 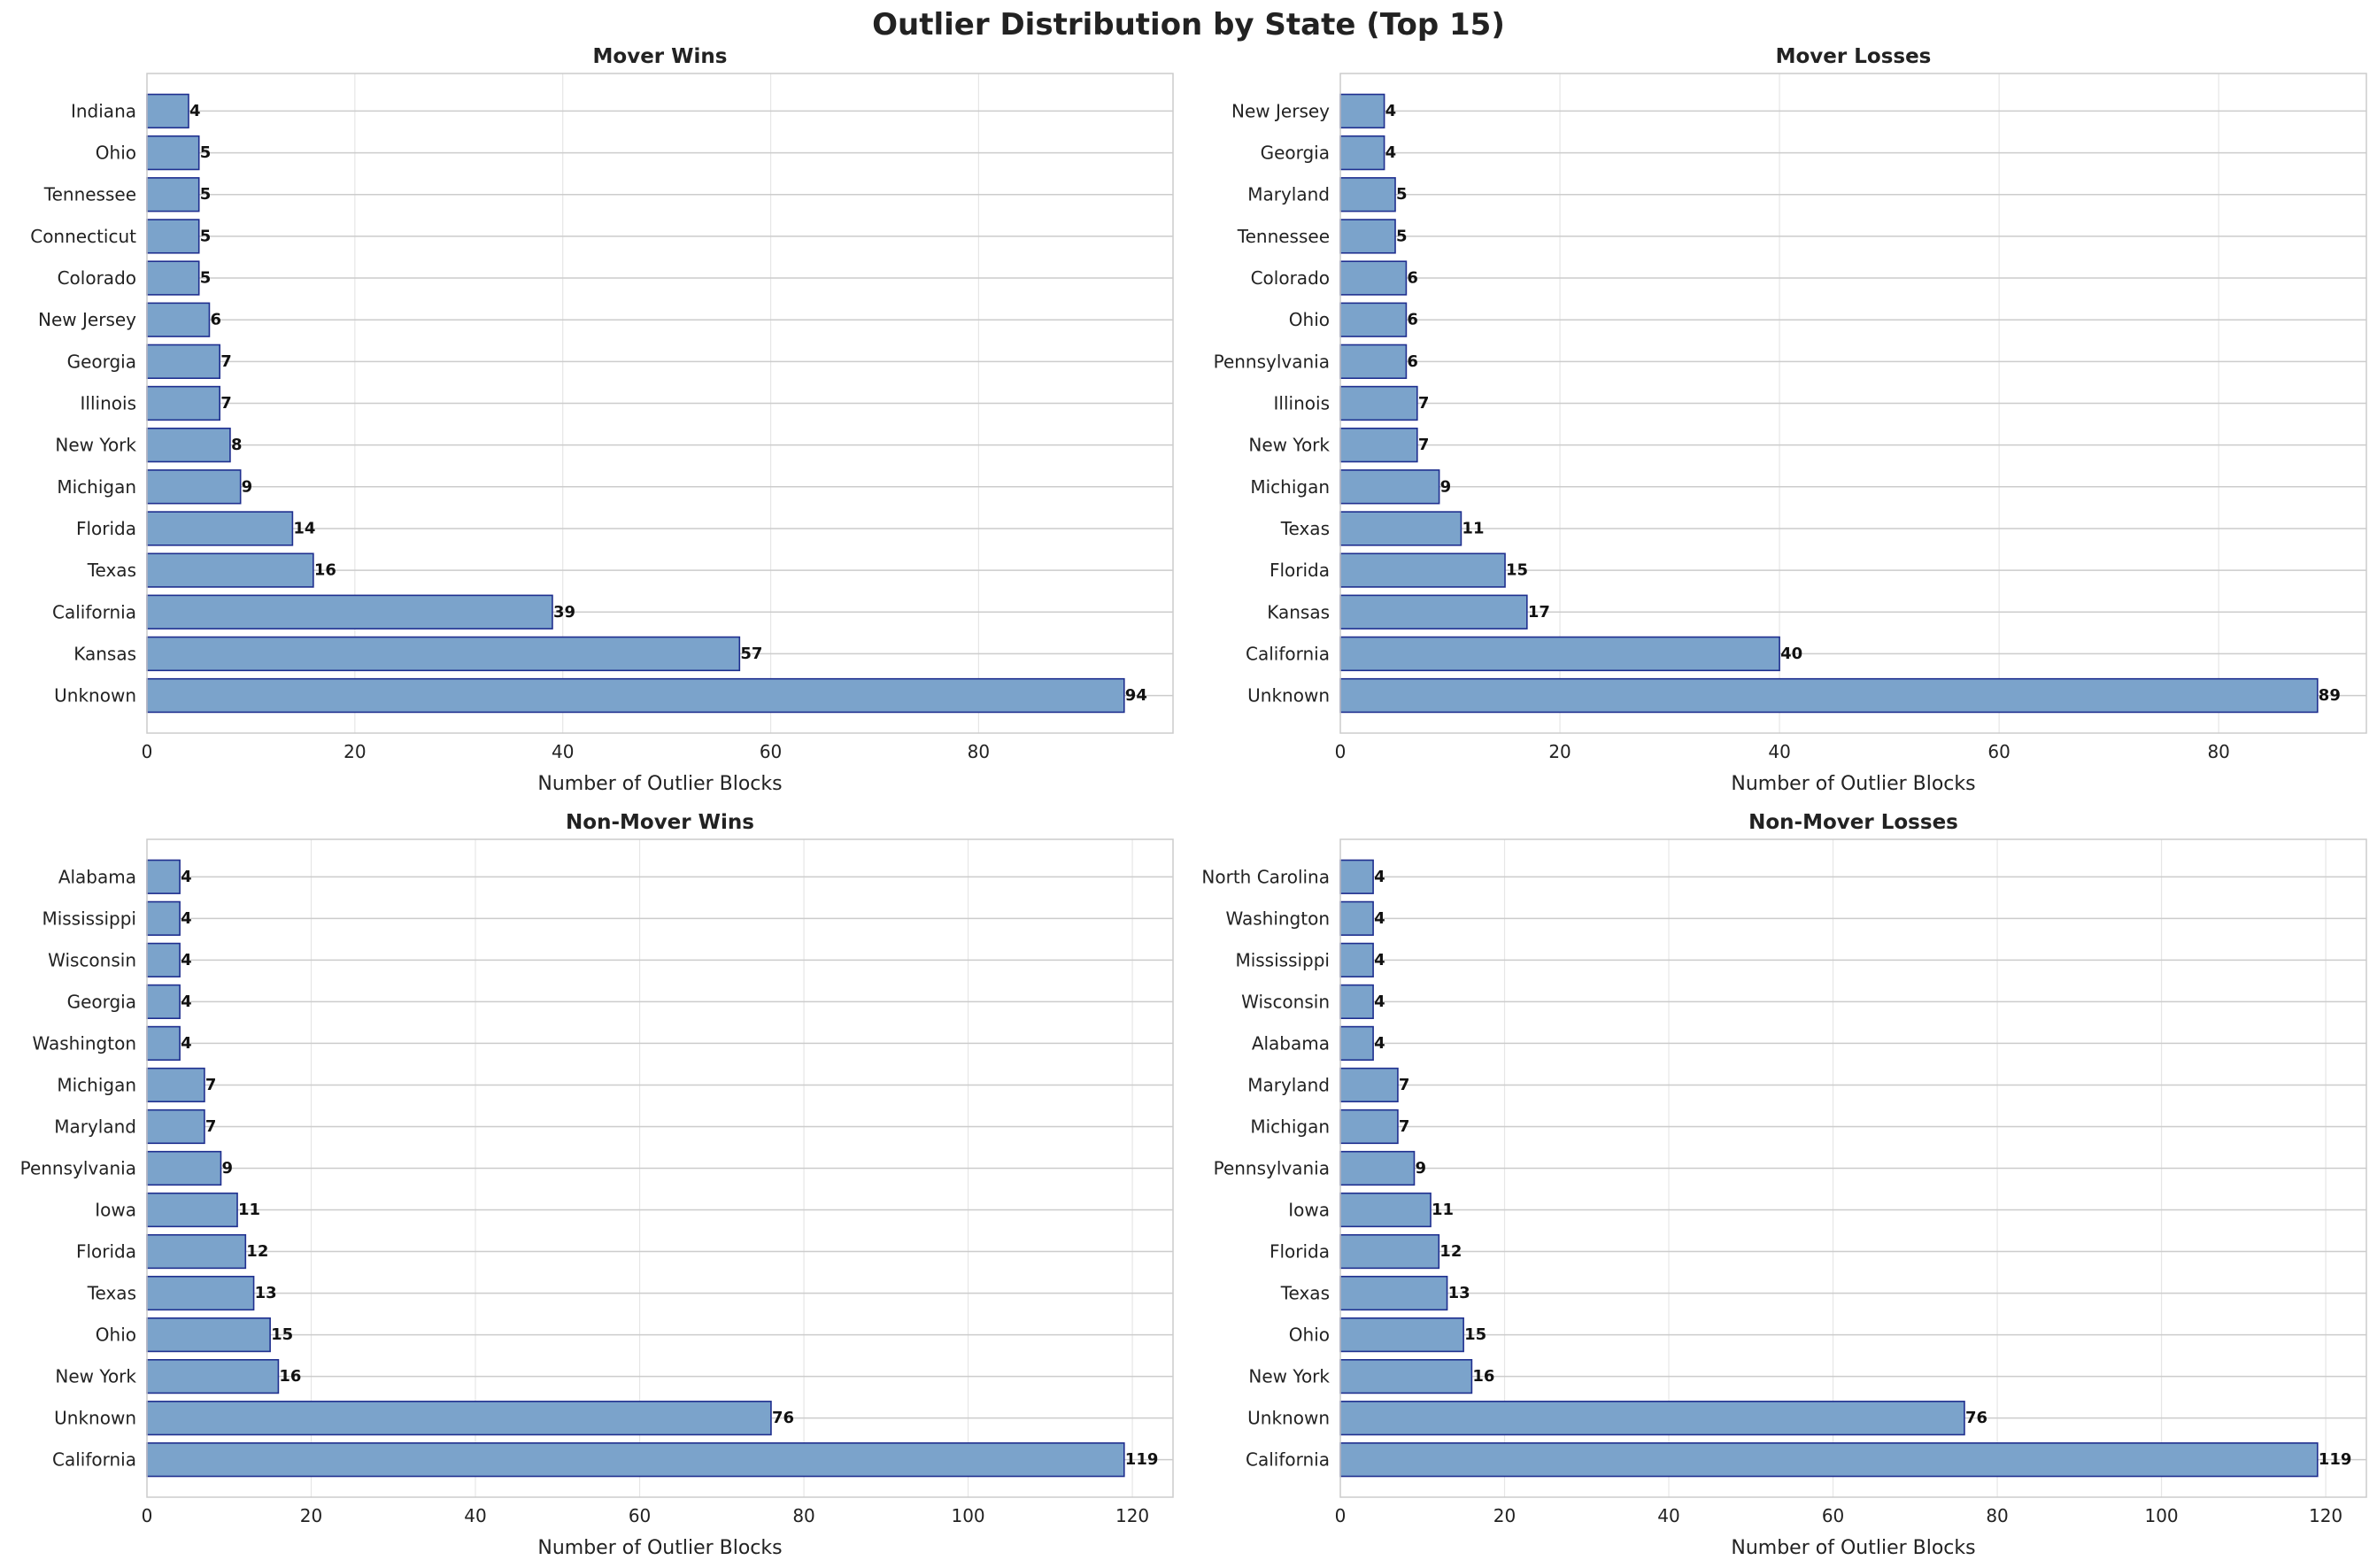 What do you see at coordinates (751, 654) in the screenshot?
I see `value-label: 57` at bounding box center [751, 654].